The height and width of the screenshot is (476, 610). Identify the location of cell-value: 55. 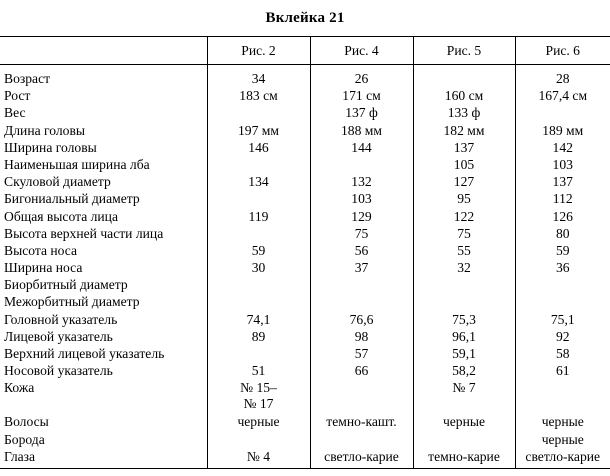
(463, 251).